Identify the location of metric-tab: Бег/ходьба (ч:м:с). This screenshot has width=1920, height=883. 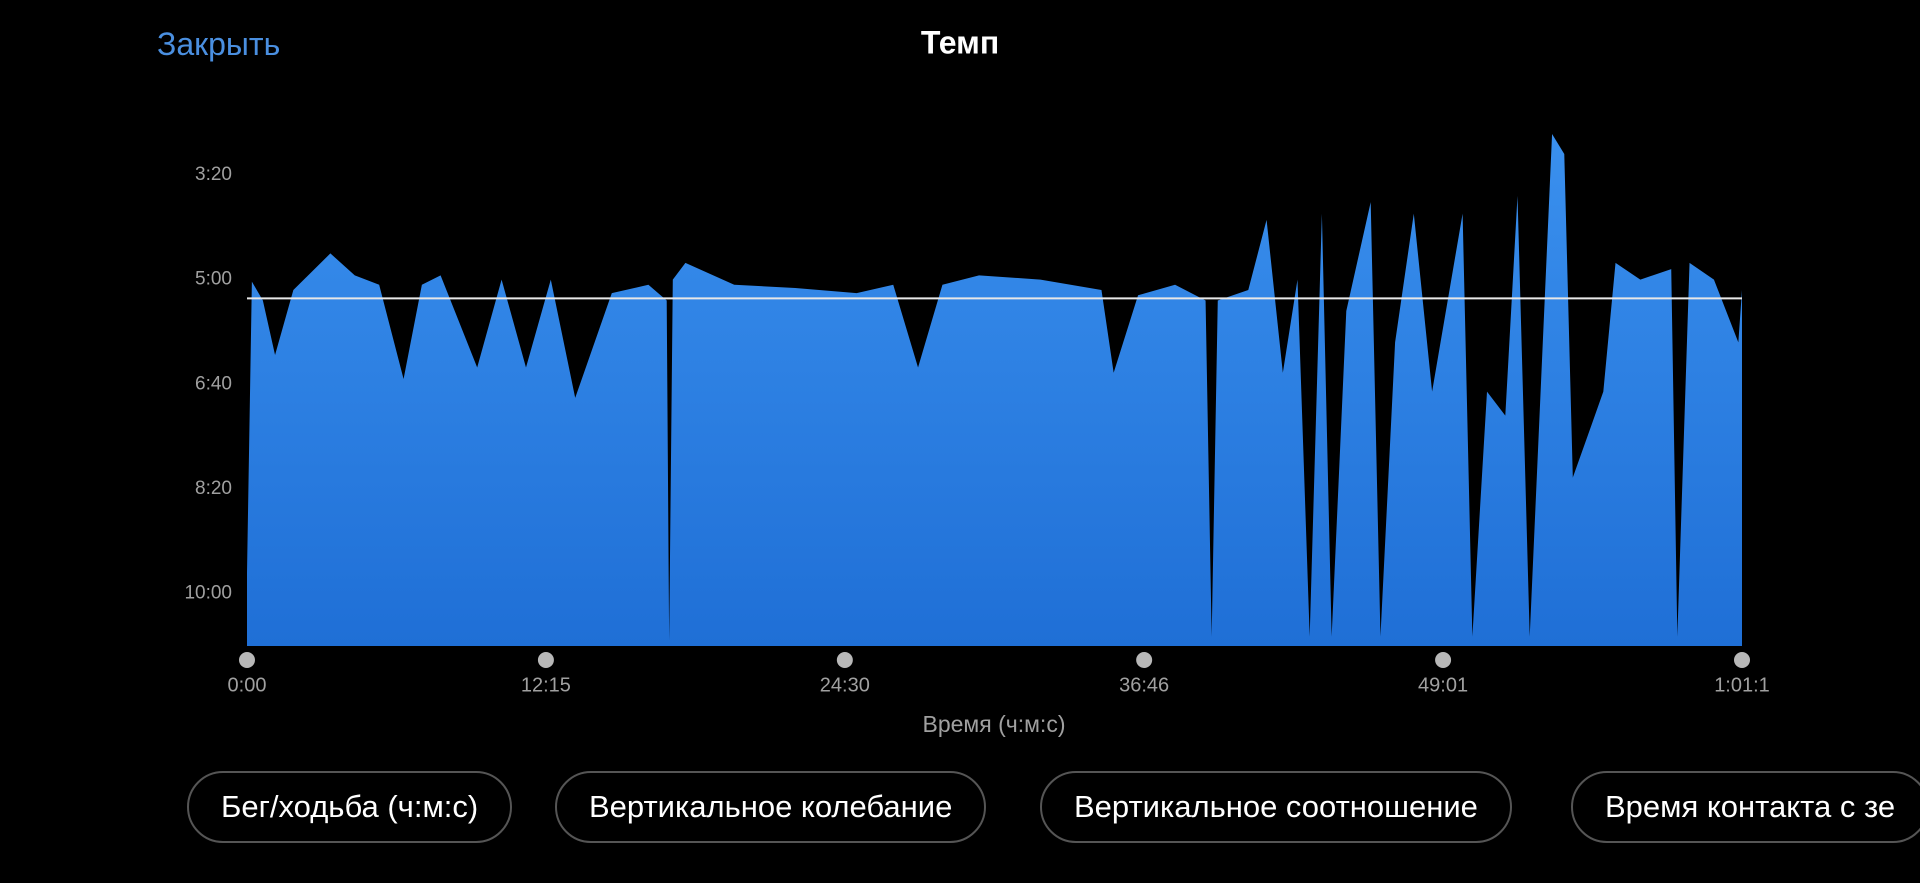
(350, 807).